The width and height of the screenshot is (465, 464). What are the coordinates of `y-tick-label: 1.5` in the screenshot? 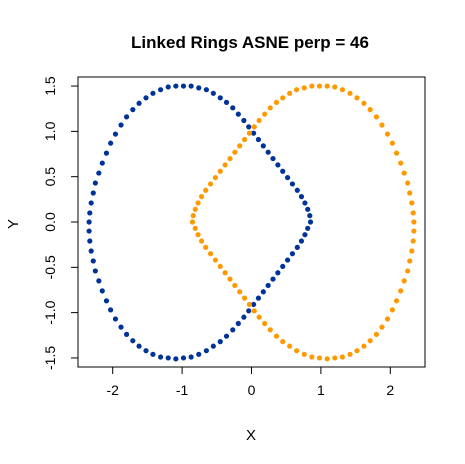 It's located at (50, 86).